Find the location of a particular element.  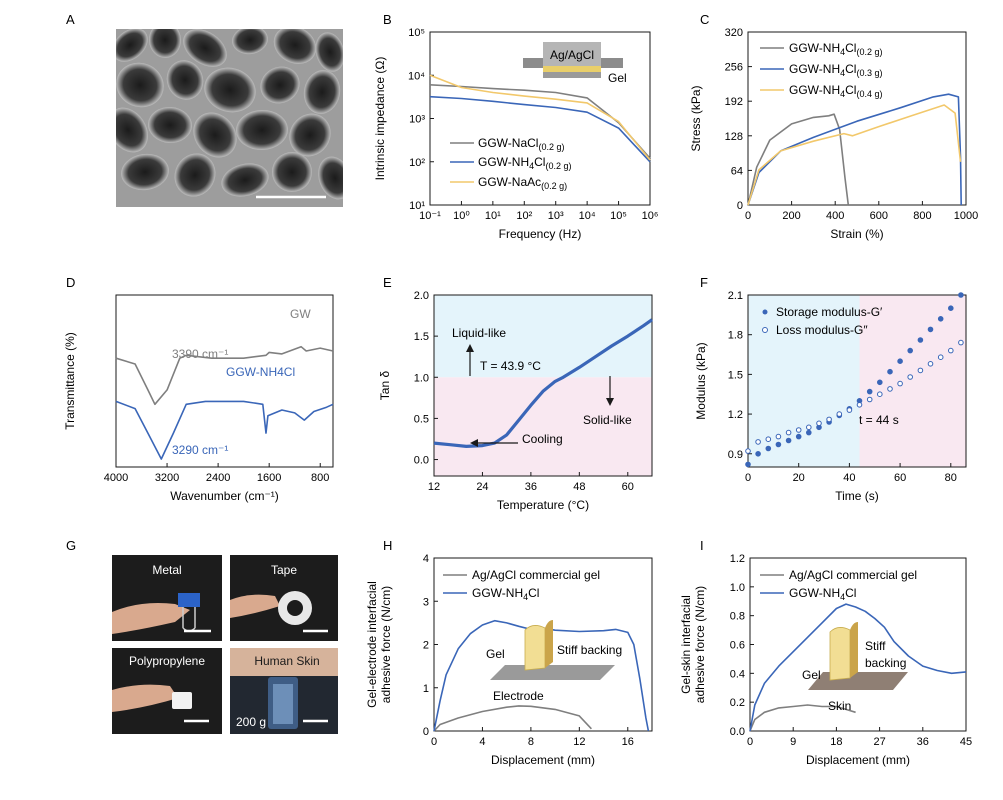

region-before is located at coordinates (804, 381).